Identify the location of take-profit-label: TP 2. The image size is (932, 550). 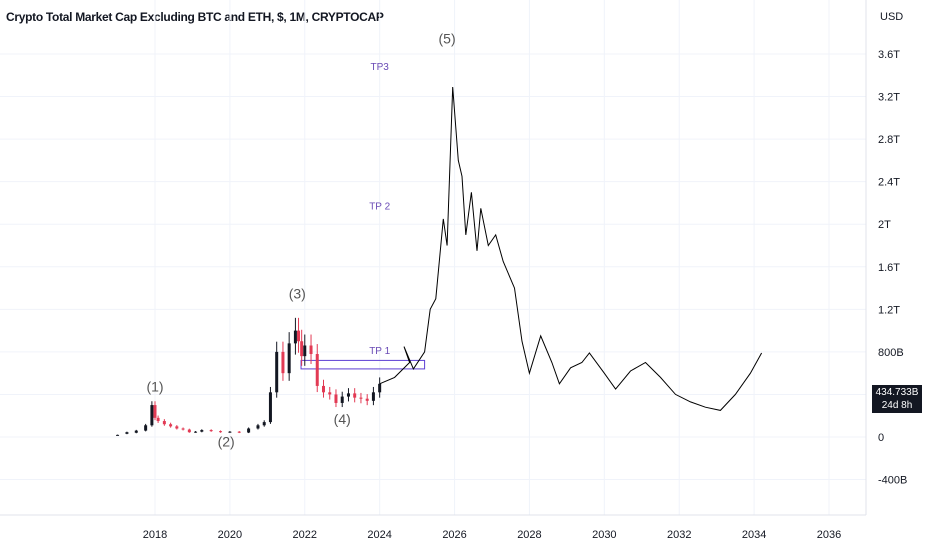
(379, 206).